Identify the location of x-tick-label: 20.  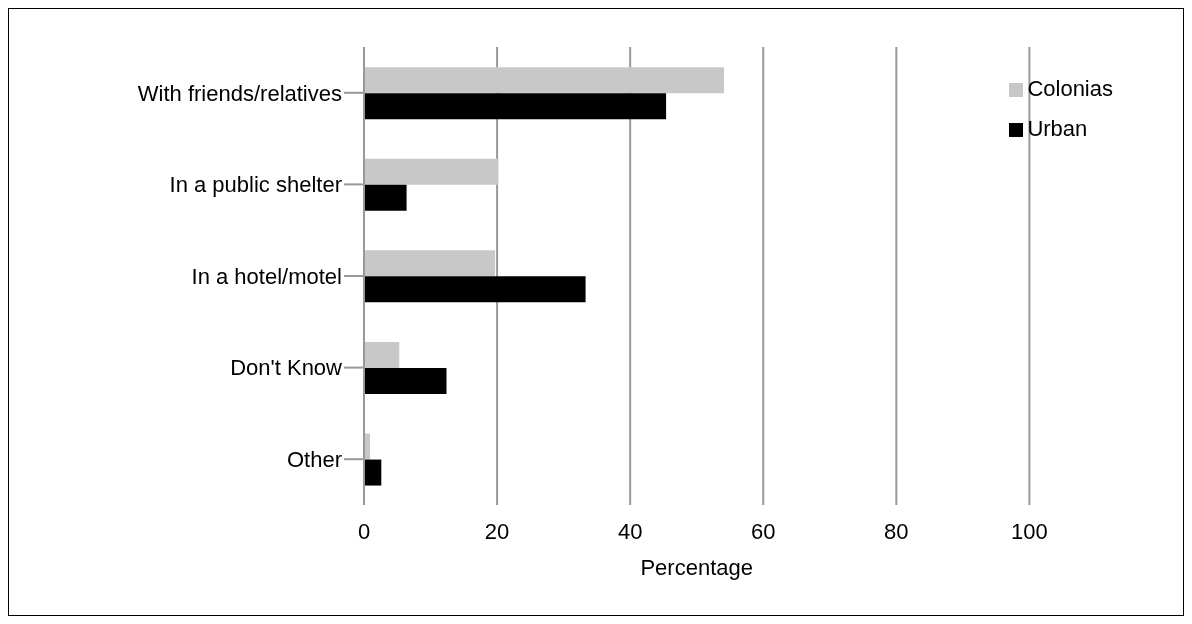
(497, 531).